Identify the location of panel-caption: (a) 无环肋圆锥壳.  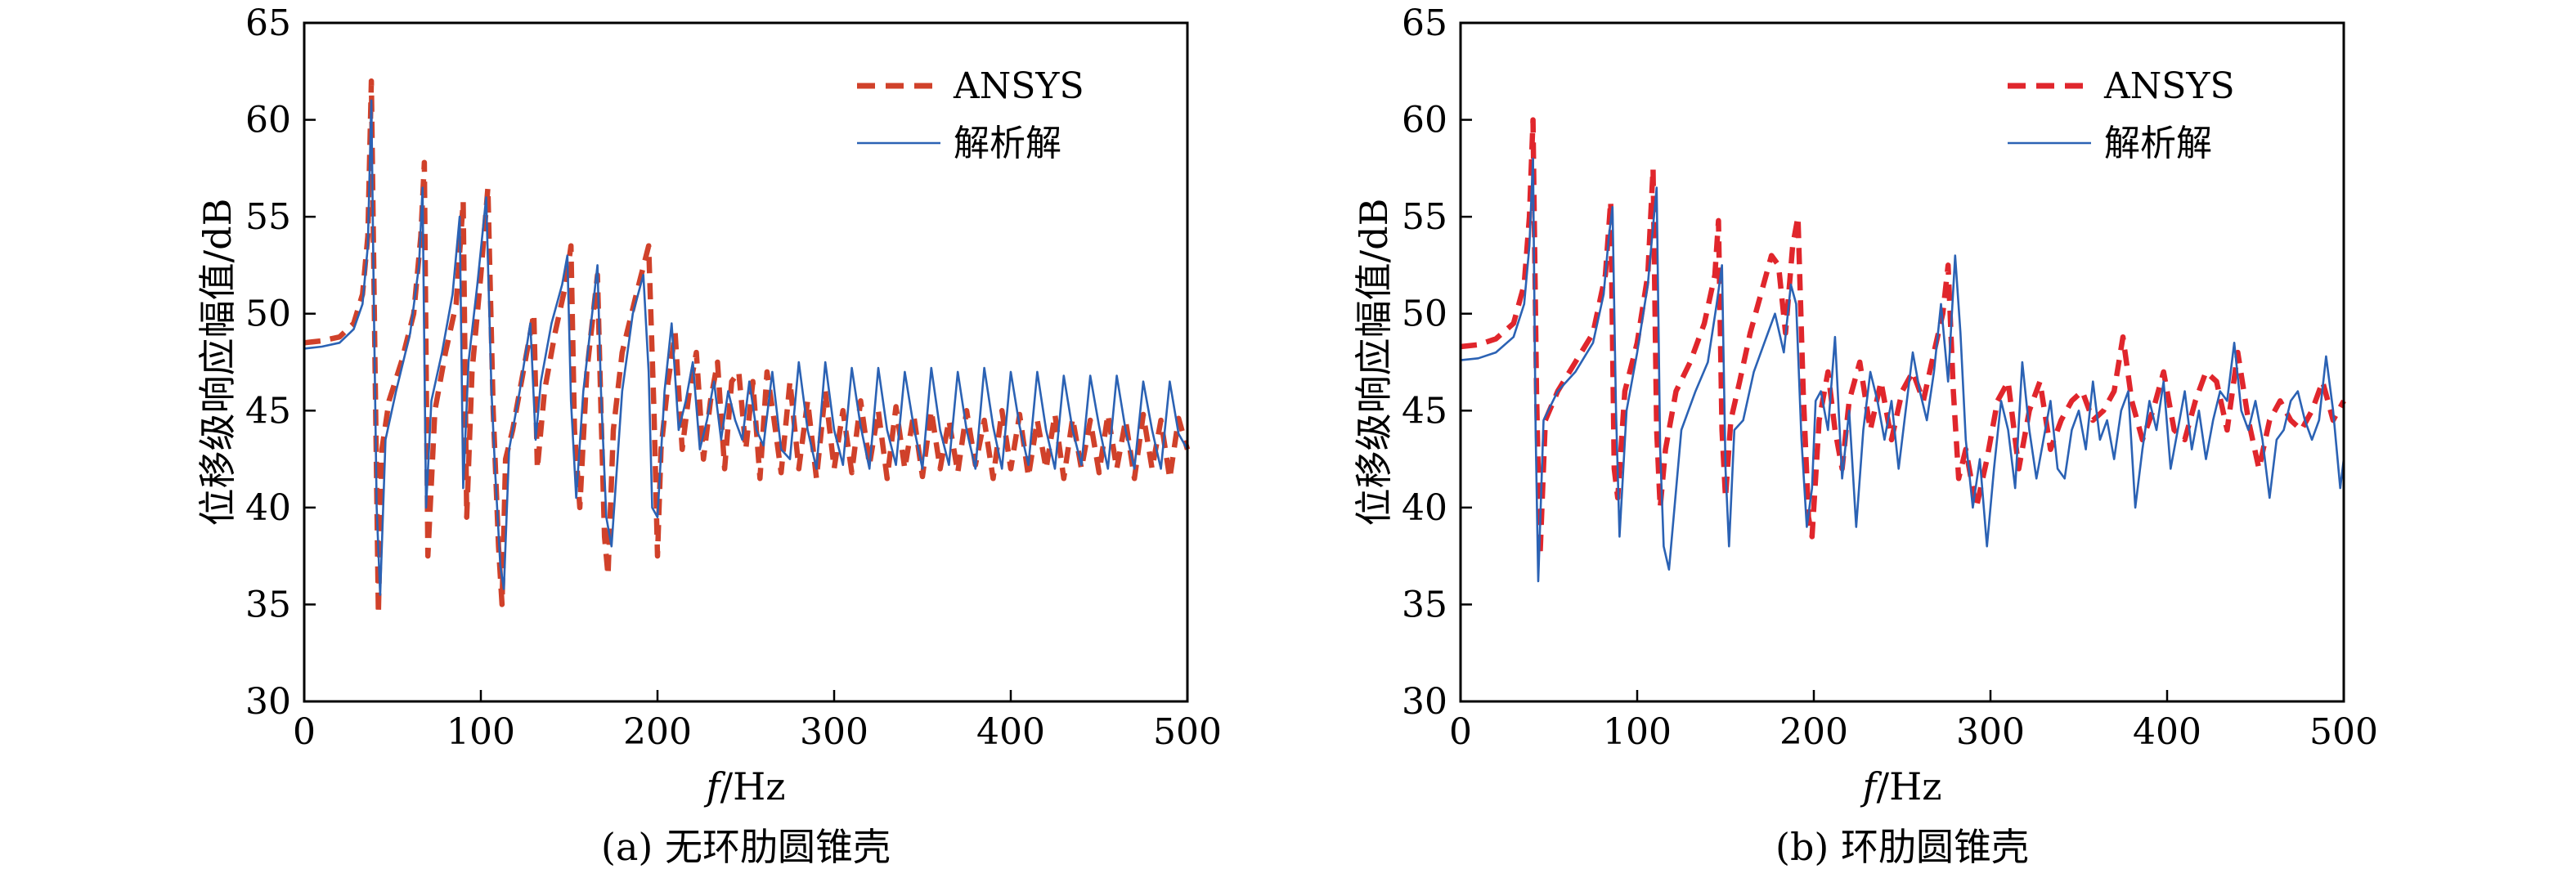
(746, 847).